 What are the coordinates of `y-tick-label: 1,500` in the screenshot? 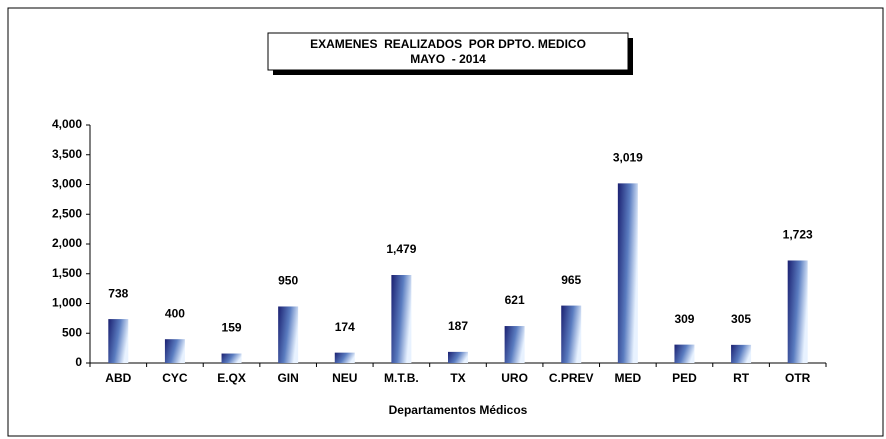 It's located at (67, 273).